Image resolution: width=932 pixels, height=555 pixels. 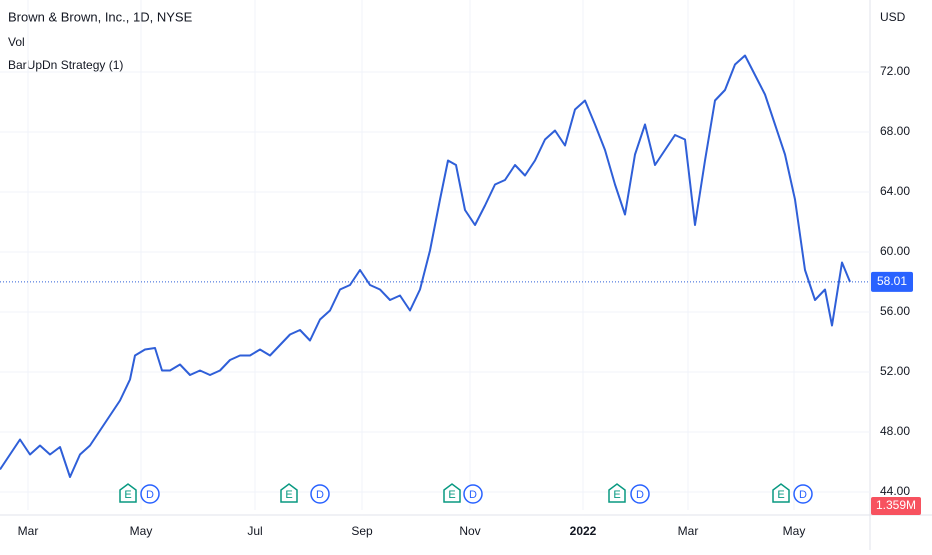 I want to click on y-tick-label: 60.00, so click(x=895, y=251).